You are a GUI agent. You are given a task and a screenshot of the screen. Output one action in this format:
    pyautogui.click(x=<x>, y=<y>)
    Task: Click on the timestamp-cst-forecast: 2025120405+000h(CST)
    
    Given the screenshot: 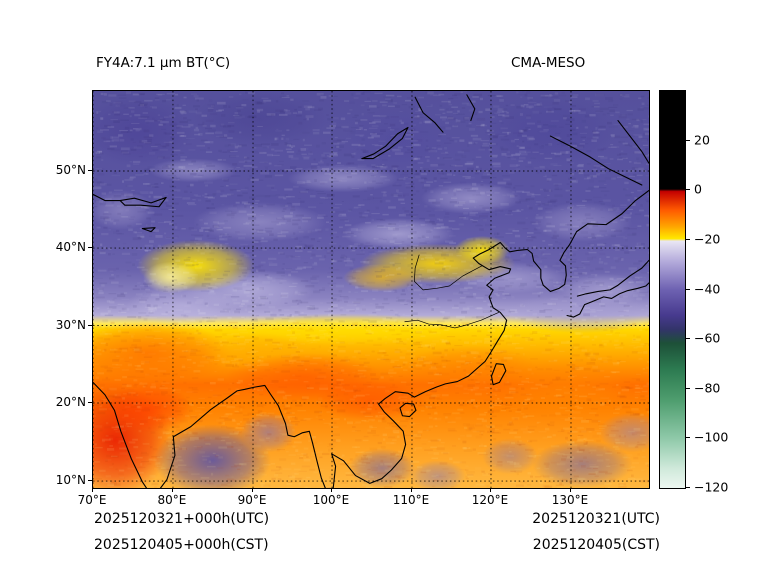 What is the action you would take?
    pyautogui.click(x=181, y=545)
    